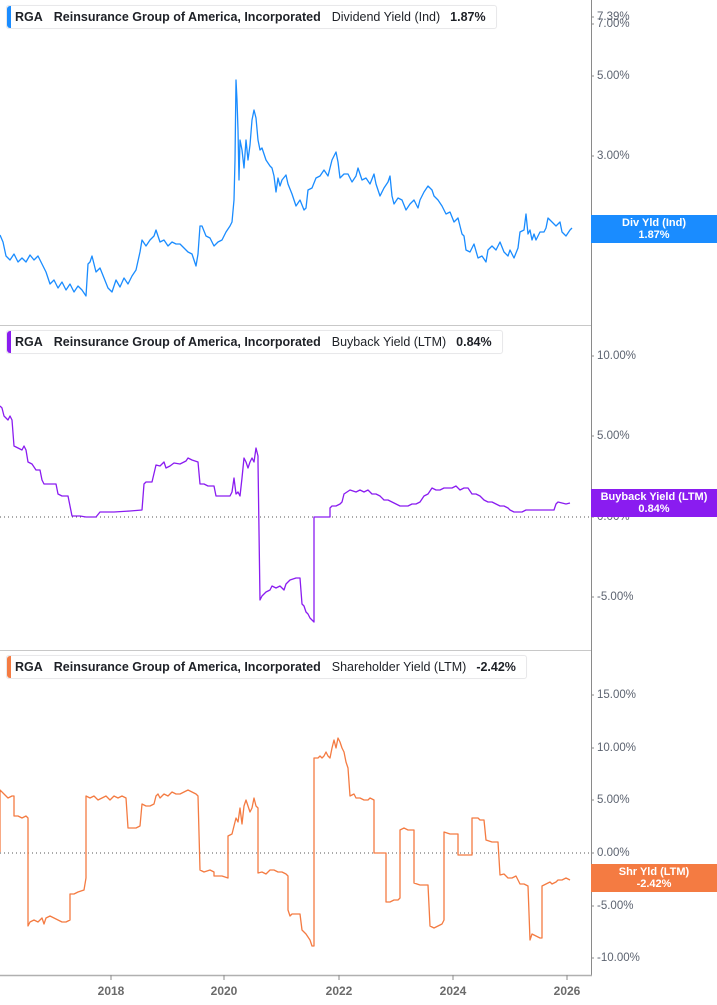 Image resolution: width=717 pixels, height=1005 pixels. I want to click on legend-metric: Dividend Yield (Ind), so click(386, 17).